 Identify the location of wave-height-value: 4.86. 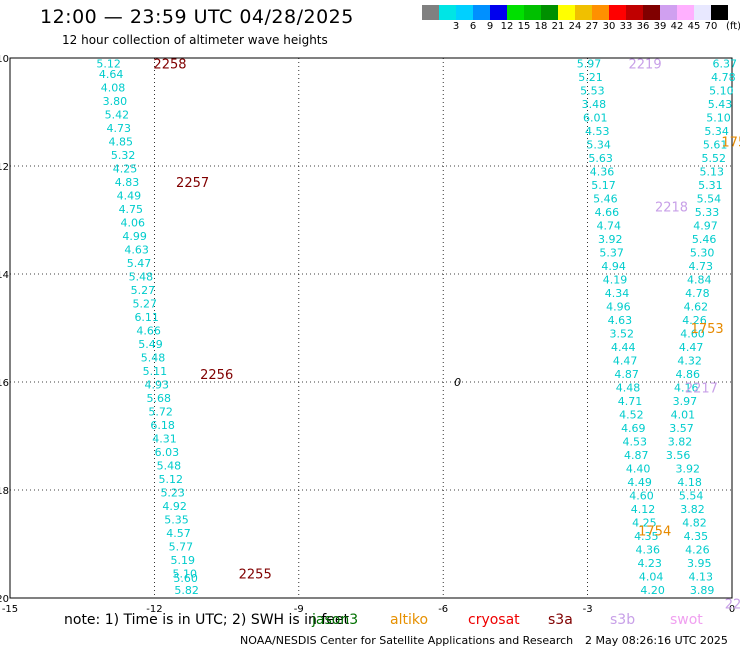
(687, 374).